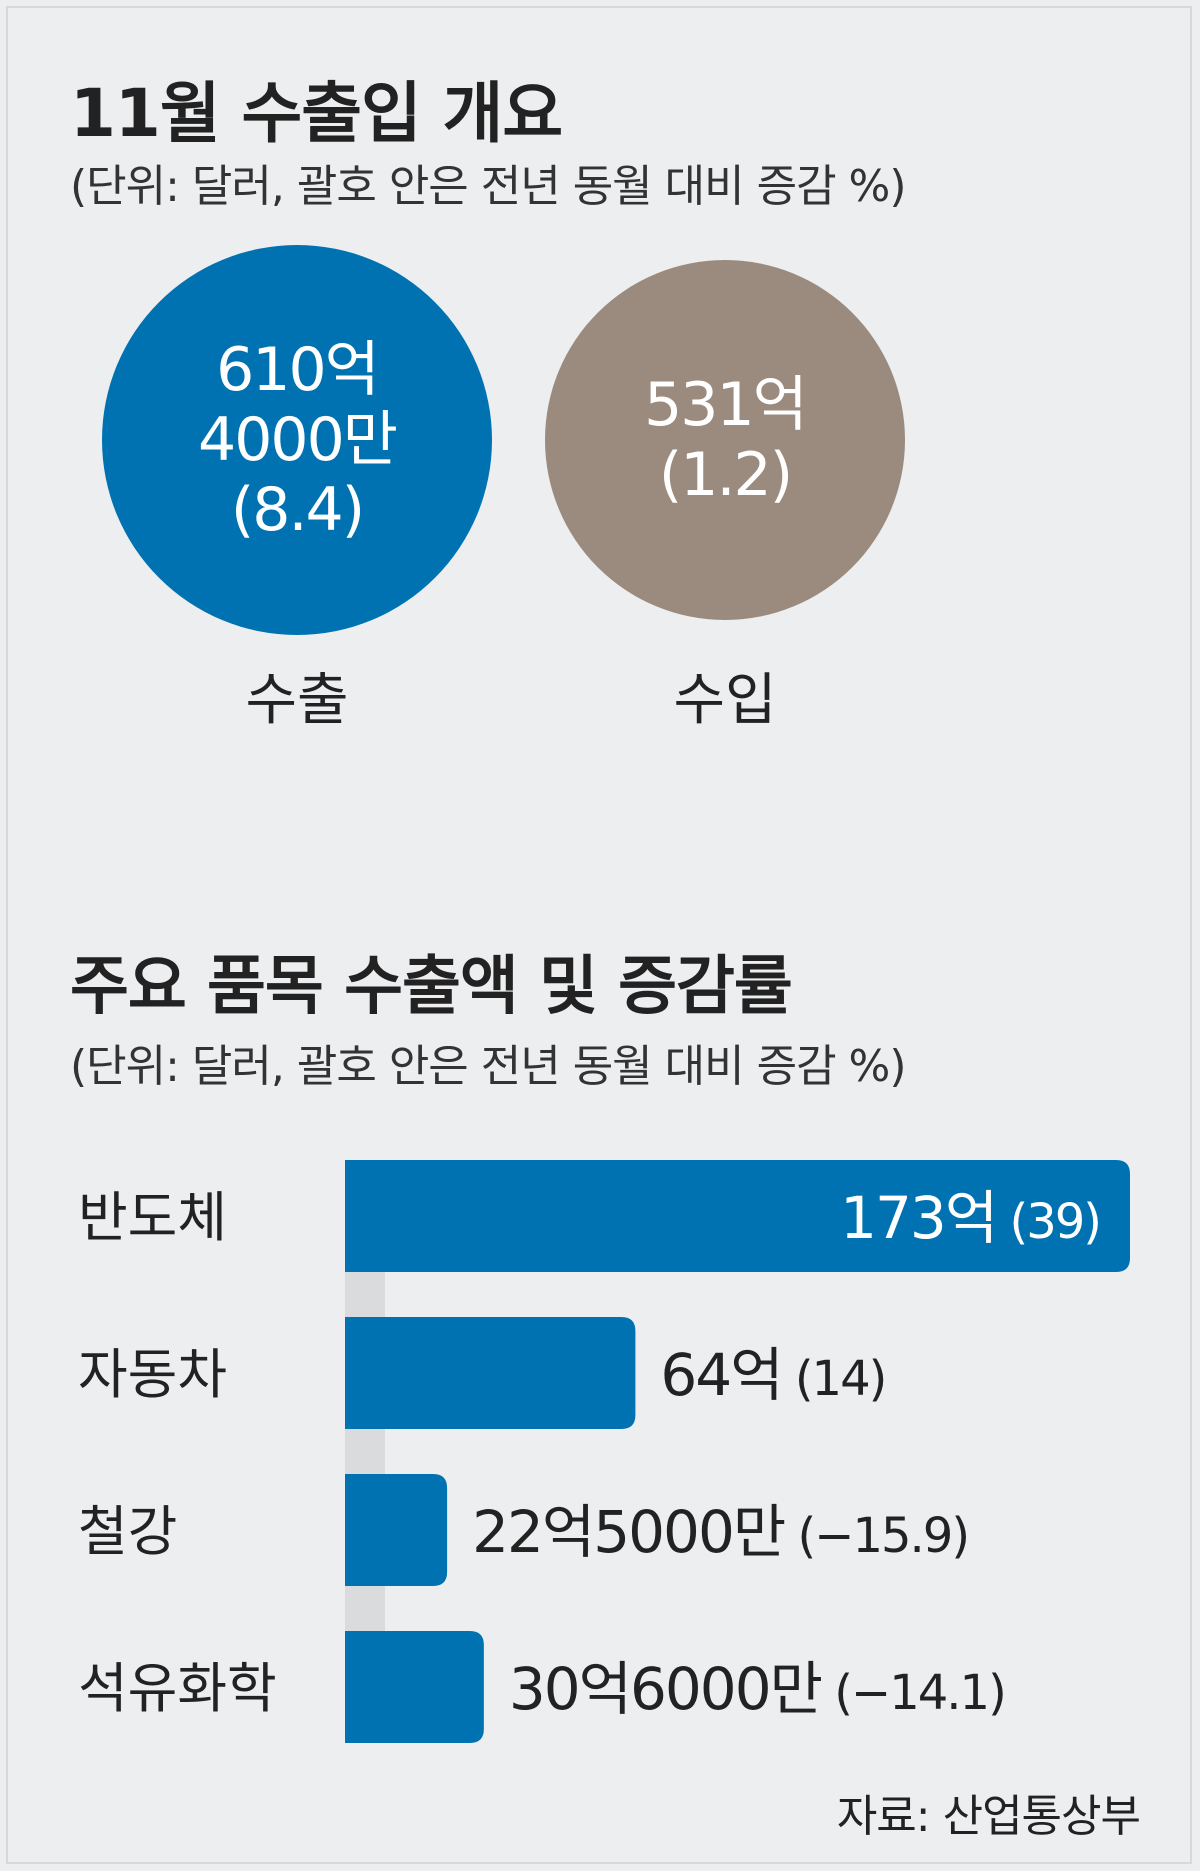  I want to click on value-label: 22억5000만 (−15.9), so click(720, 1532).